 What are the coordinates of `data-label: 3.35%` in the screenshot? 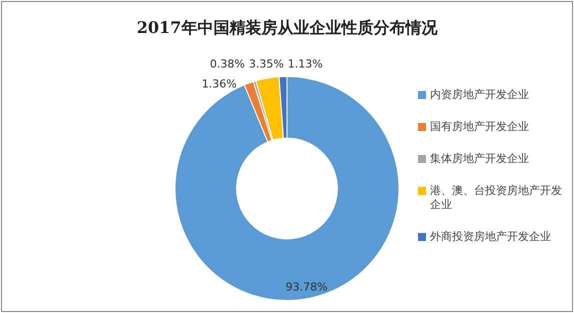 It's located at (266, 63).